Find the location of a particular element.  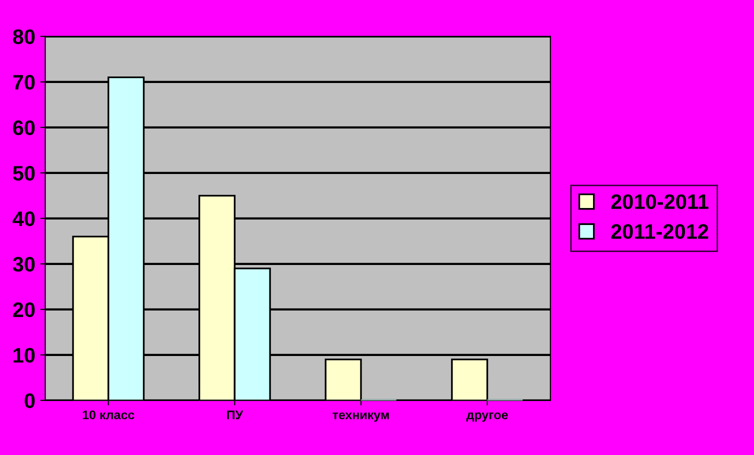

y-tick-label: 0 is located at coordinates (29, 400).